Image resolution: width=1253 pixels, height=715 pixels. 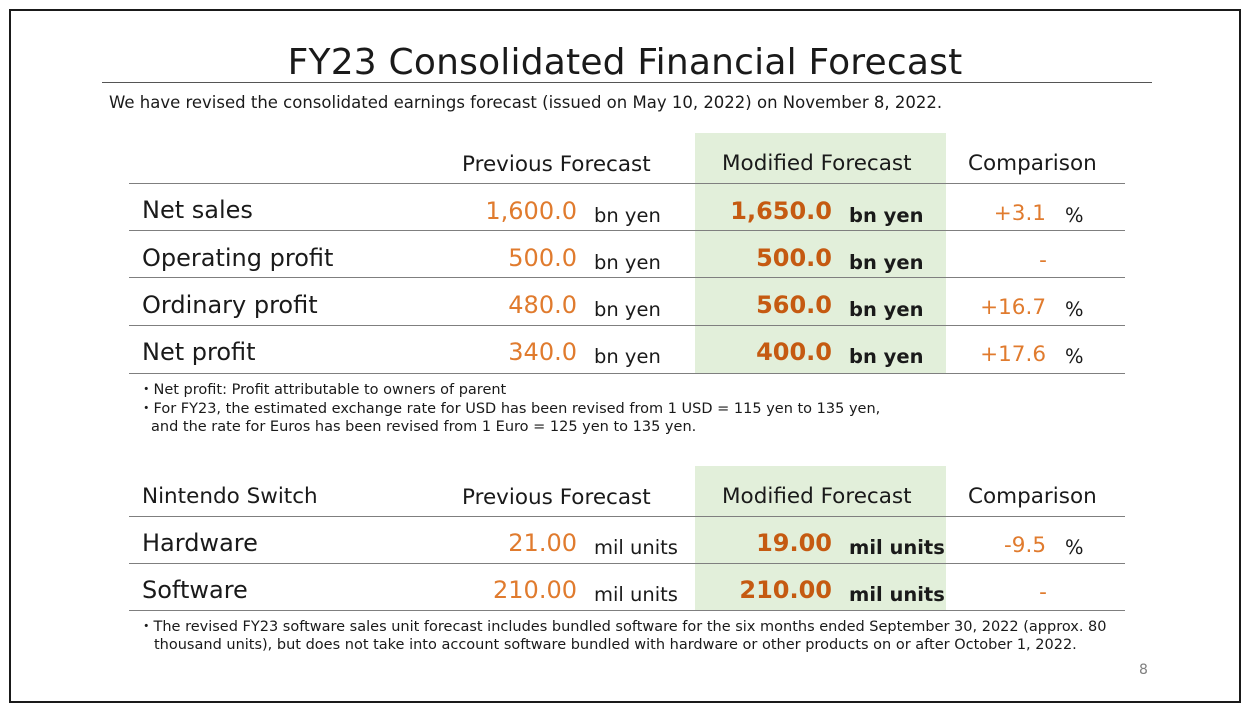 What do you see at coordinates (1025, 545) in the screenshot?
I see `comparison-value: -9.5` at bounding box center [1025, 545].